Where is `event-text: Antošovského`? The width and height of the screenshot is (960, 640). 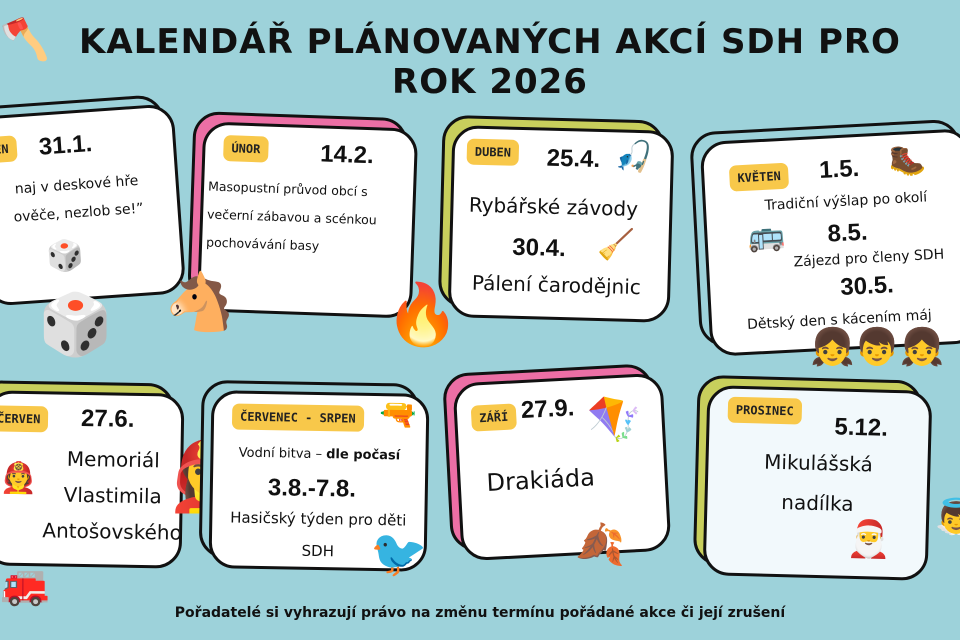 event-text: Antošovského is located at coordinates (112, 531).